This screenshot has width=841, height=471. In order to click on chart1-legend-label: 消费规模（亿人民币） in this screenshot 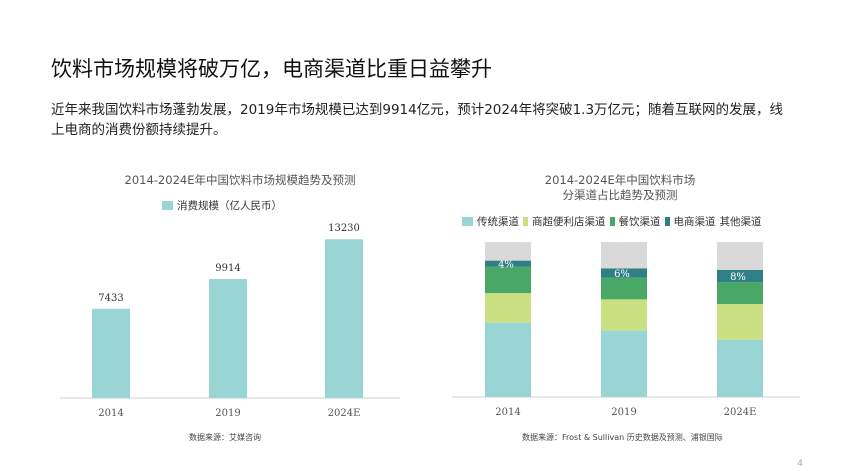, I will do `click(229, 206)`.